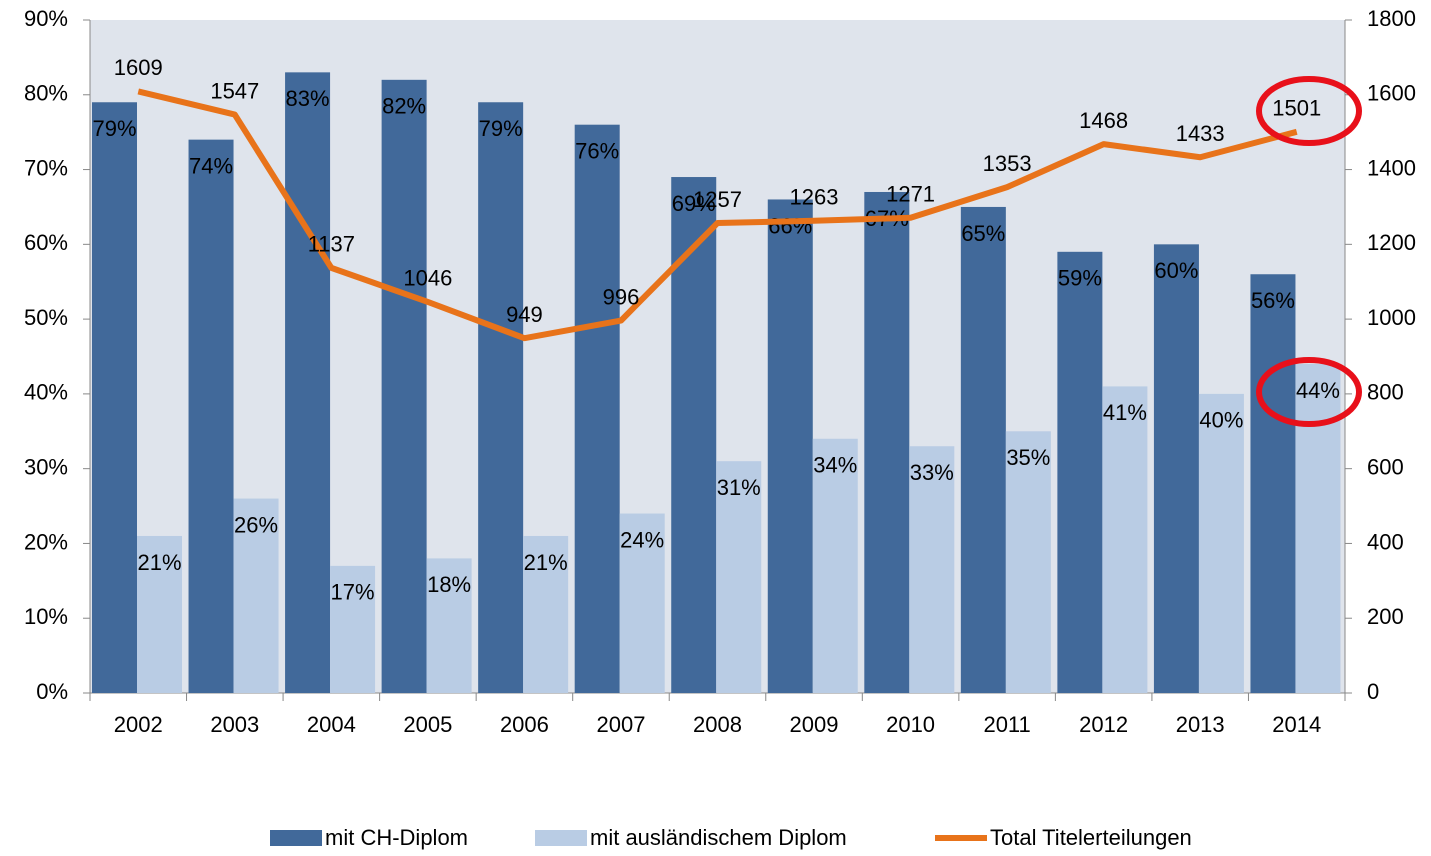 The height and width of the screenshot is (856, 1431). What do you see at coordinates (427, 724) in the screenshot?
I see `x-tick-label: 2005` at bounding box center [427, 724].